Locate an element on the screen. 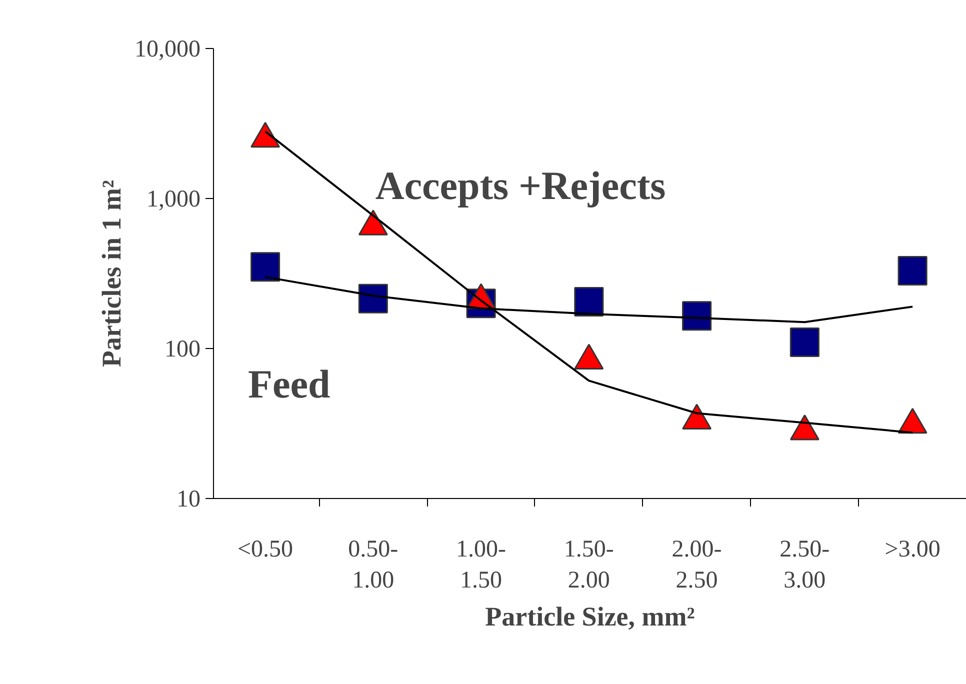 This screenshot has height=684, width=966. x-tick-label: 0.50-1.00 is located at coordinates (373, 565).